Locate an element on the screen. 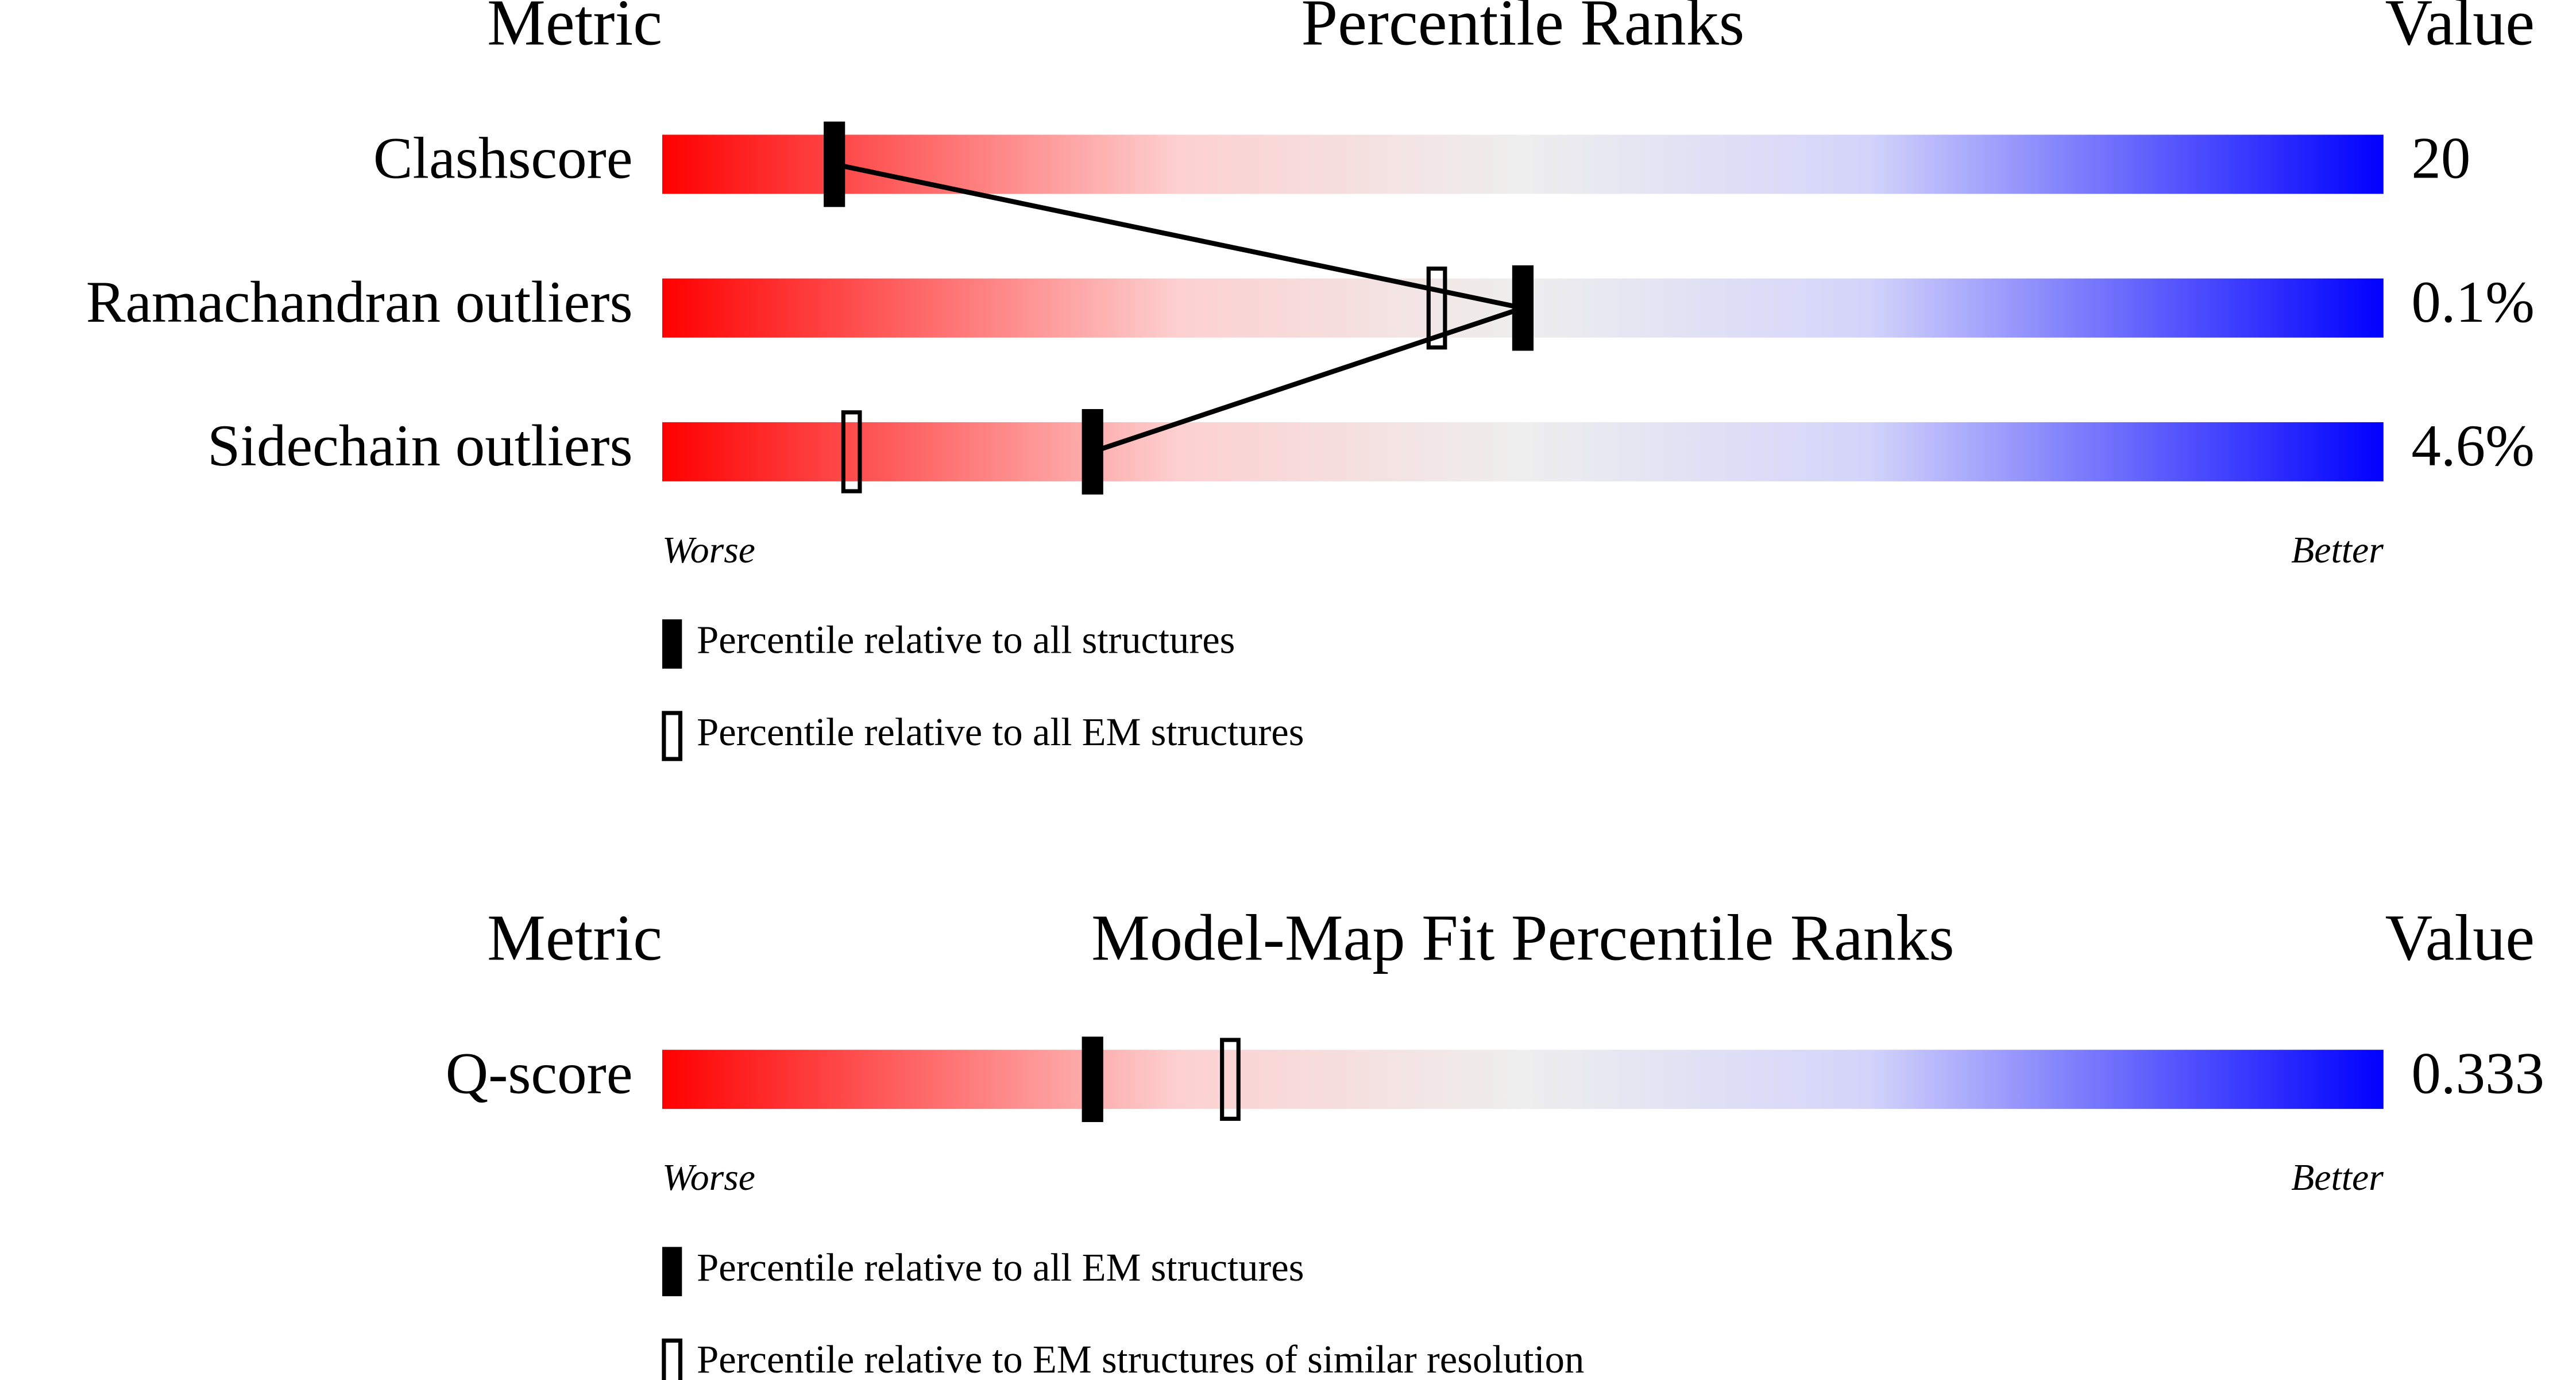 This screenshot has width=2576, height=1380. legend-label: Percentile relative to all structures is located at coordinates (966, 640).